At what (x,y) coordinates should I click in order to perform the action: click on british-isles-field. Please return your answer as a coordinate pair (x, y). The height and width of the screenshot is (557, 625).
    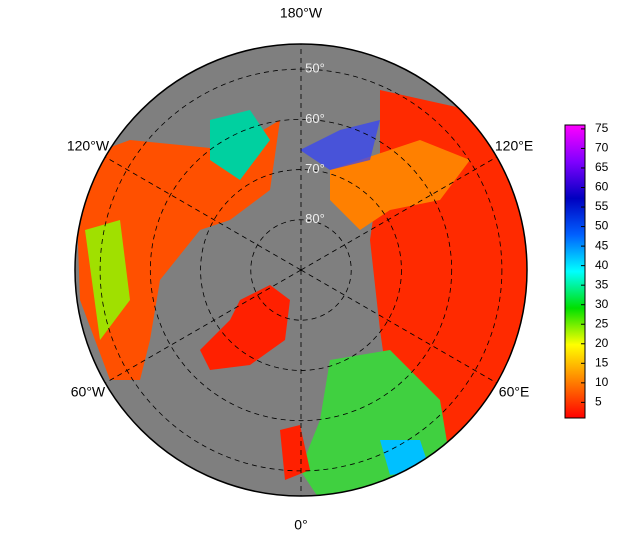
    Looking at the image, I should click on (295, 452).